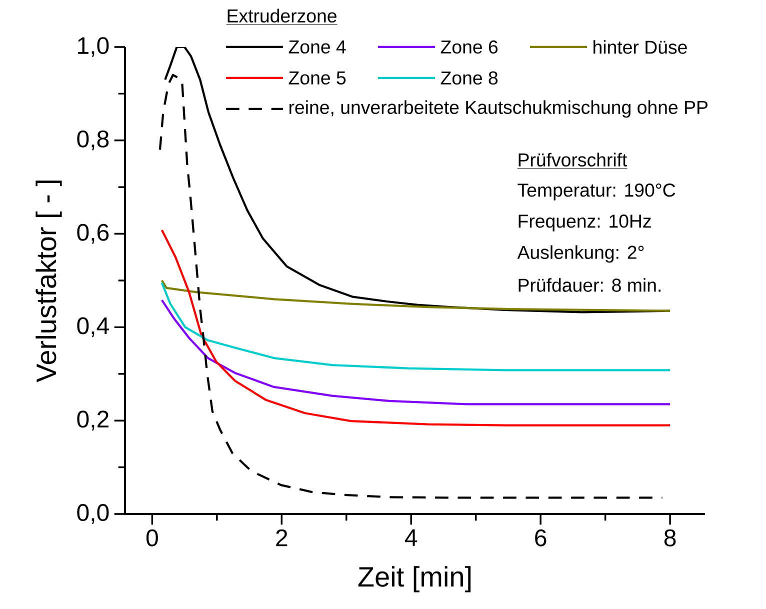 Image resolution: width=766 pixels, height=609 pixels. What do you see at coordinates (499, 109) in the screenshot?
I see `legend-label: reine, unverarbeitete Kautschukmischung ohne PP` at bounding box center [499, 109].